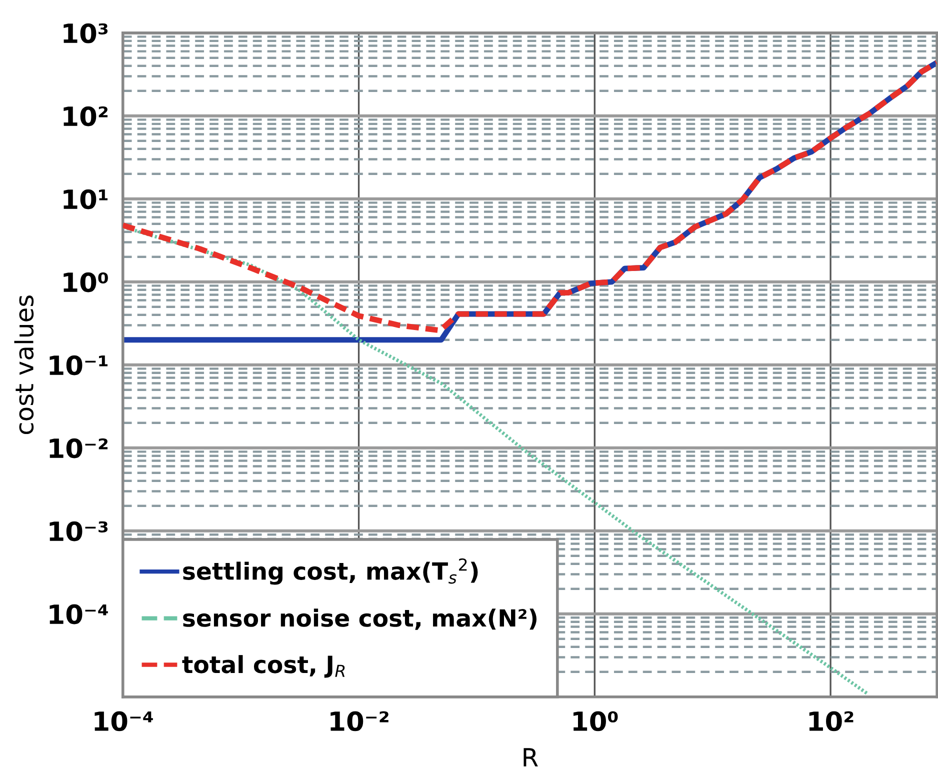 The width and height of the screenshot is (938, 783). I want to click on y-tick-label: 10³, so click(86, 33).